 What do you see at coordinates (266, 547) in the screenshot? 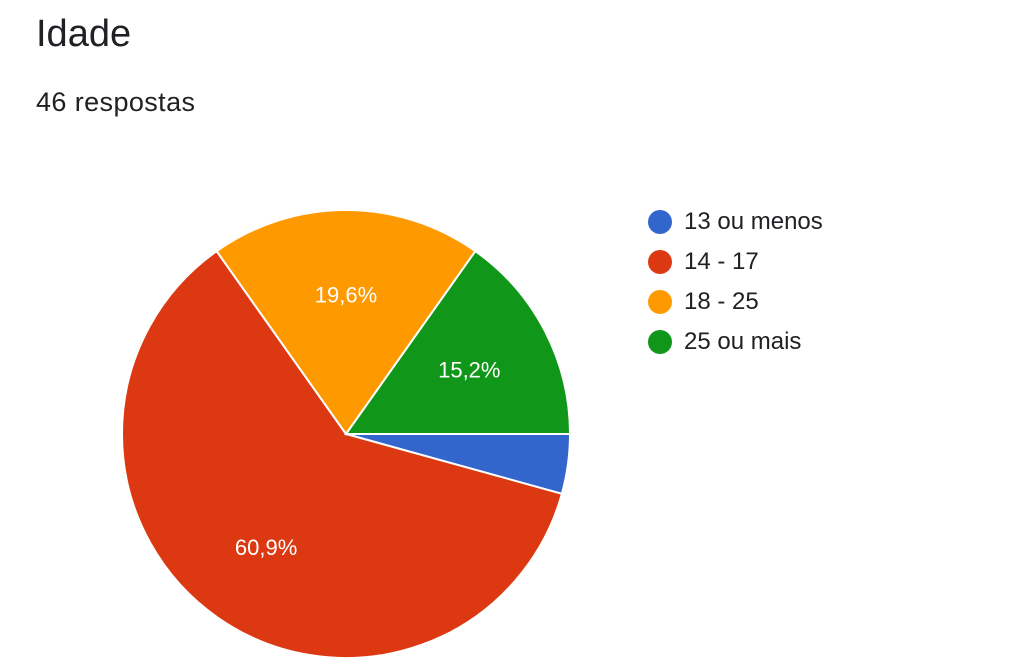
I see `slice-label-14-17: 60,9%` at bounding box center [266, 547].